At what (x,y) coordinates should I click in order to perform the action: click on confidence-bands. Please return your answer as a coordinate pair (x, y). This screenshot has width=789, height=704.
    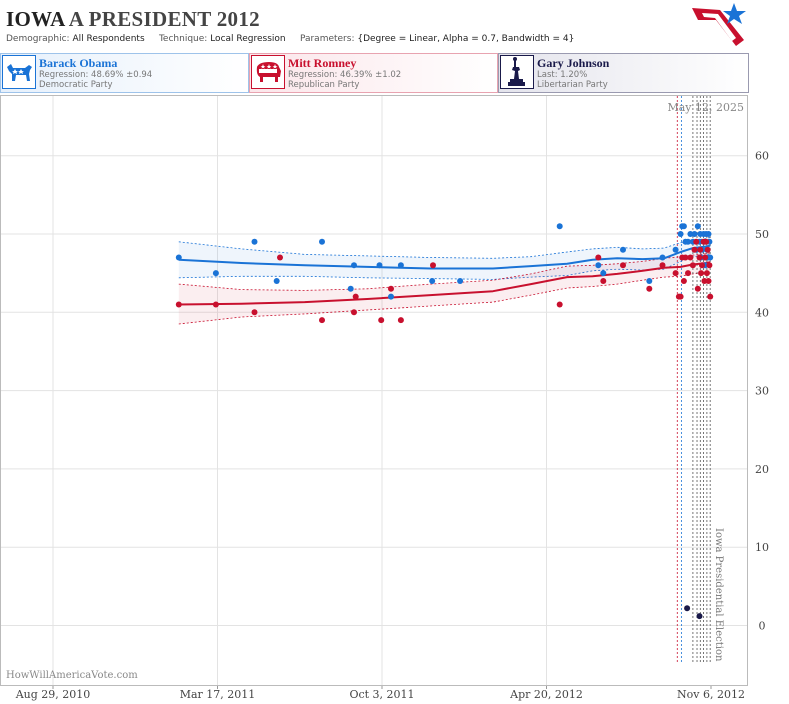
    Looking at the image, I should click on (444, 280).